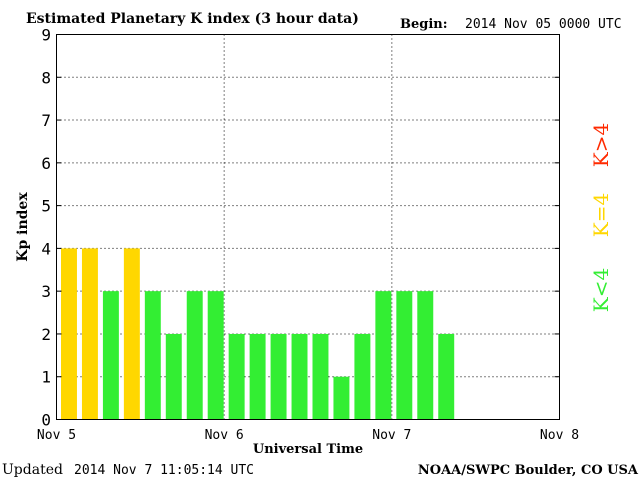  What do you see at coordinates (32, 470) in the screenshot?
I see `updated-label: Updated` at bounding box center [32, 470].